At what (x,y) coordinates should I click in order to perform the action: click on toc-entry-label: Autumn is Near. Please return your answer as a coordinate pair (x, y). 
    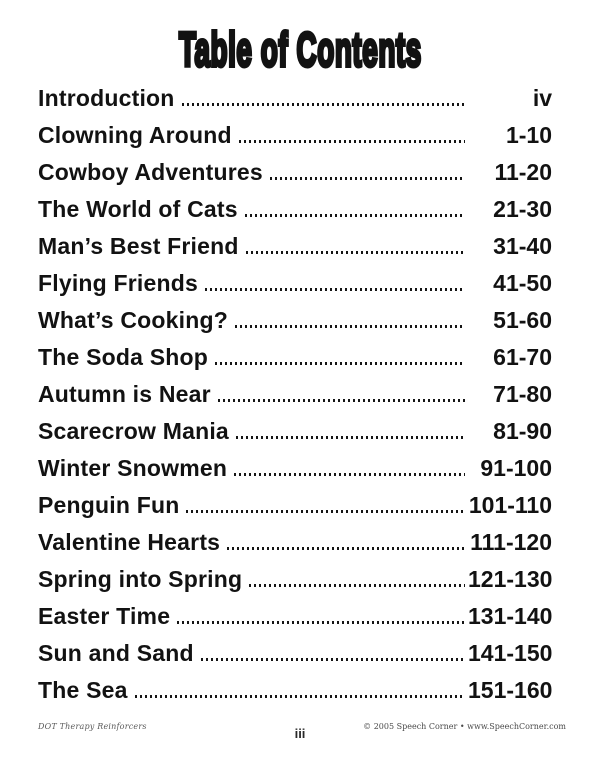
    Looking at the image, I should click on (124, 394).